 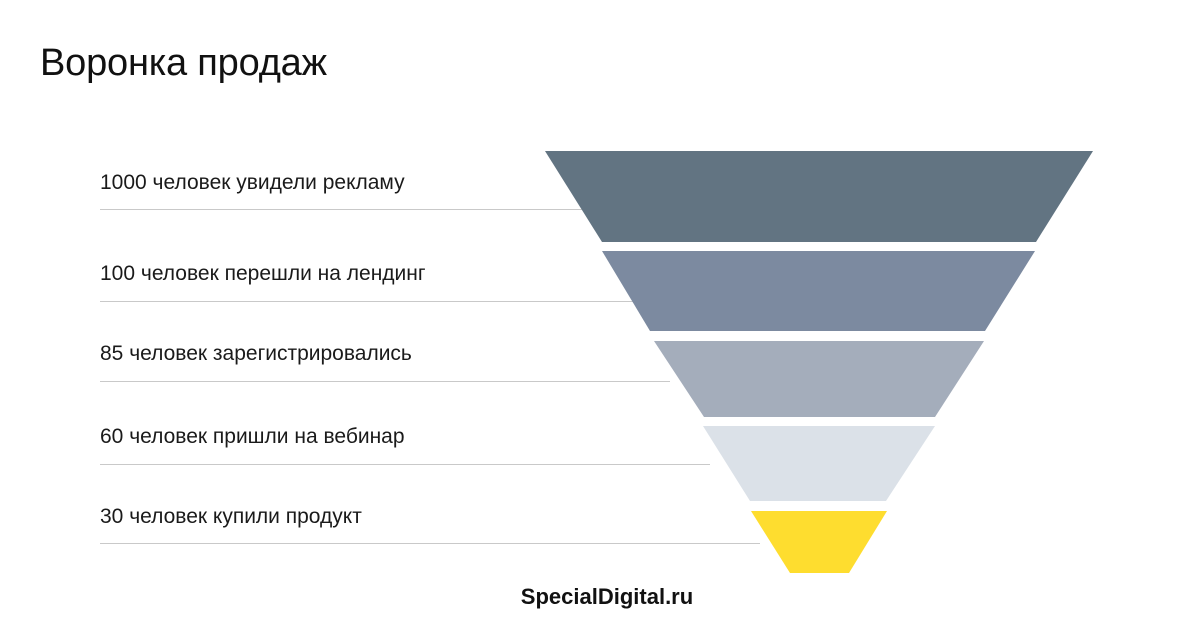 What do you see at coordinates (183, 63) in the screenshot?
I see `page-title: Воронка продаж` at bounding box center [183, 63].